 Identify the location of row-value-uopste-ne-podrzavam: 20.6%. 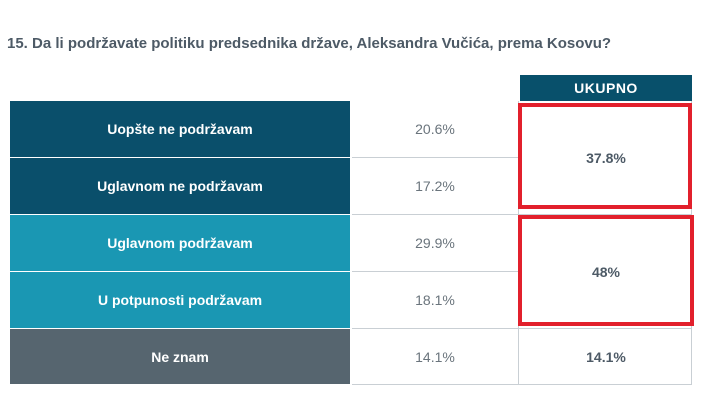
(435, 129).